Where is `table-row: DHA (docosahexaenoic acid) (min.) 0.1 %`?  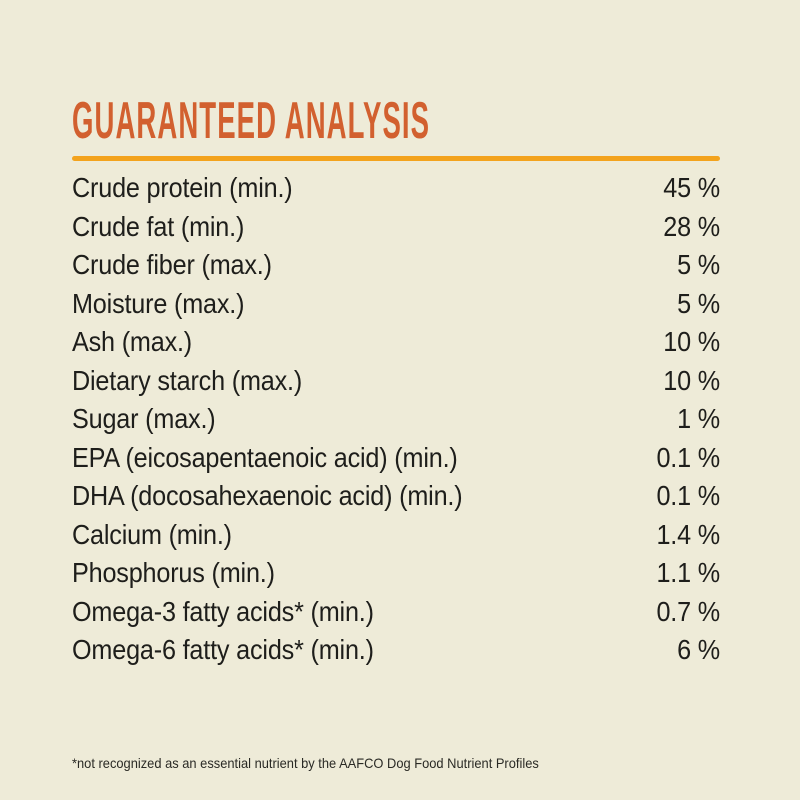 table-row: DHA (docosahexaenoic acid) (min.) 0.1 % is located at coordinates (396, 496).